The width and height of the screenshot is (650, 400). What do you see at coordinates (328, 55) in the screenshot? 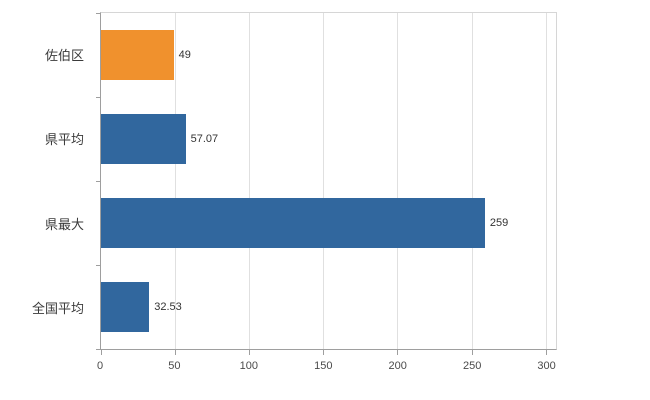
I see `bar-band: 49` at bounding box center [328, 55].